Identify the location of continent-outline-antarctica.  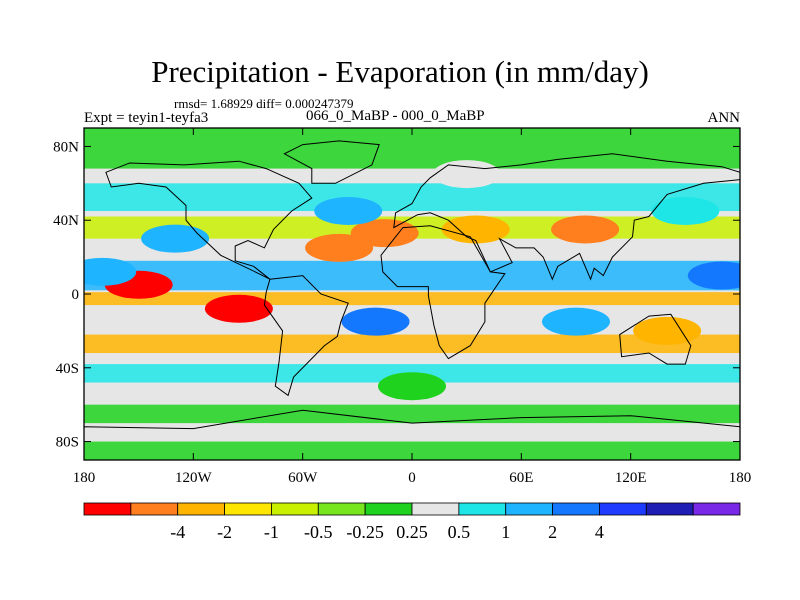
(412, 434).